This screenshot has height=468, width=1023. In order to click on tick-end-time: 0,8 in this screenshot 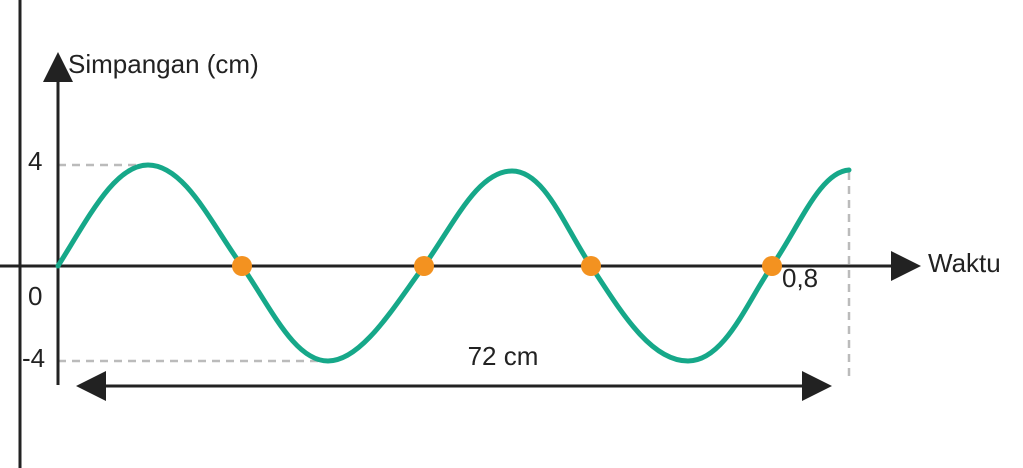, I will do `click(800, 278)`.